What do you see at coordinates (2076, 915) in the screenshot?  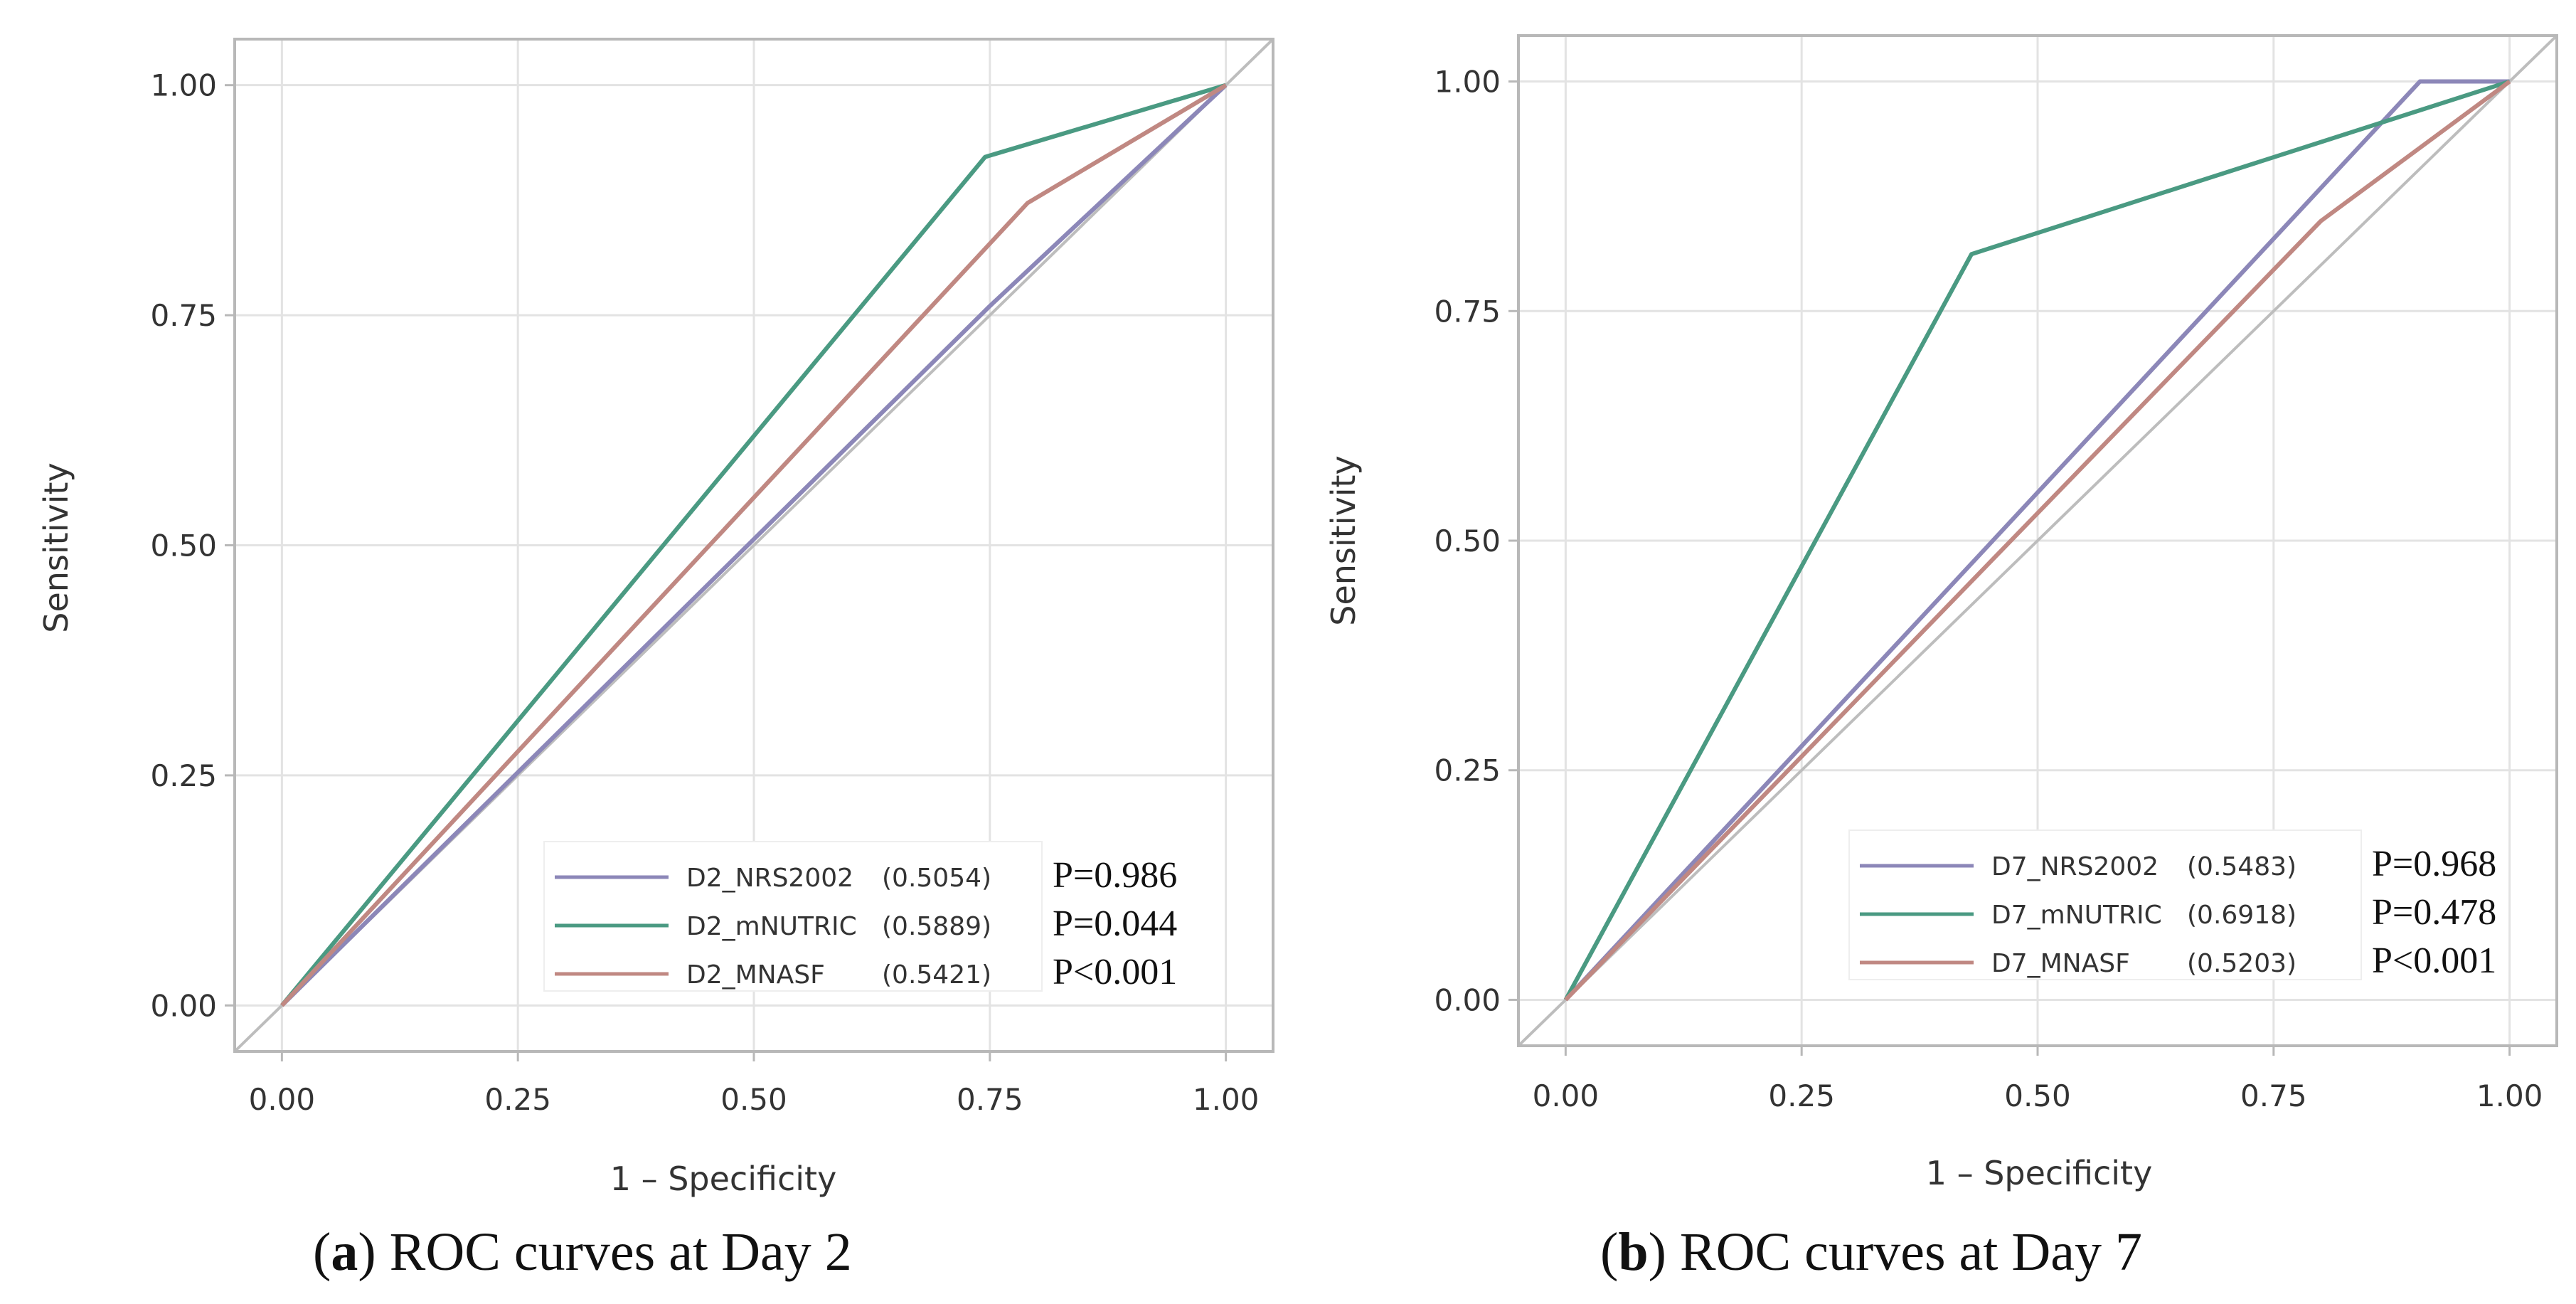 I see `legend-label: D7_mNUTRIC` at bounding box center [2076, 915].